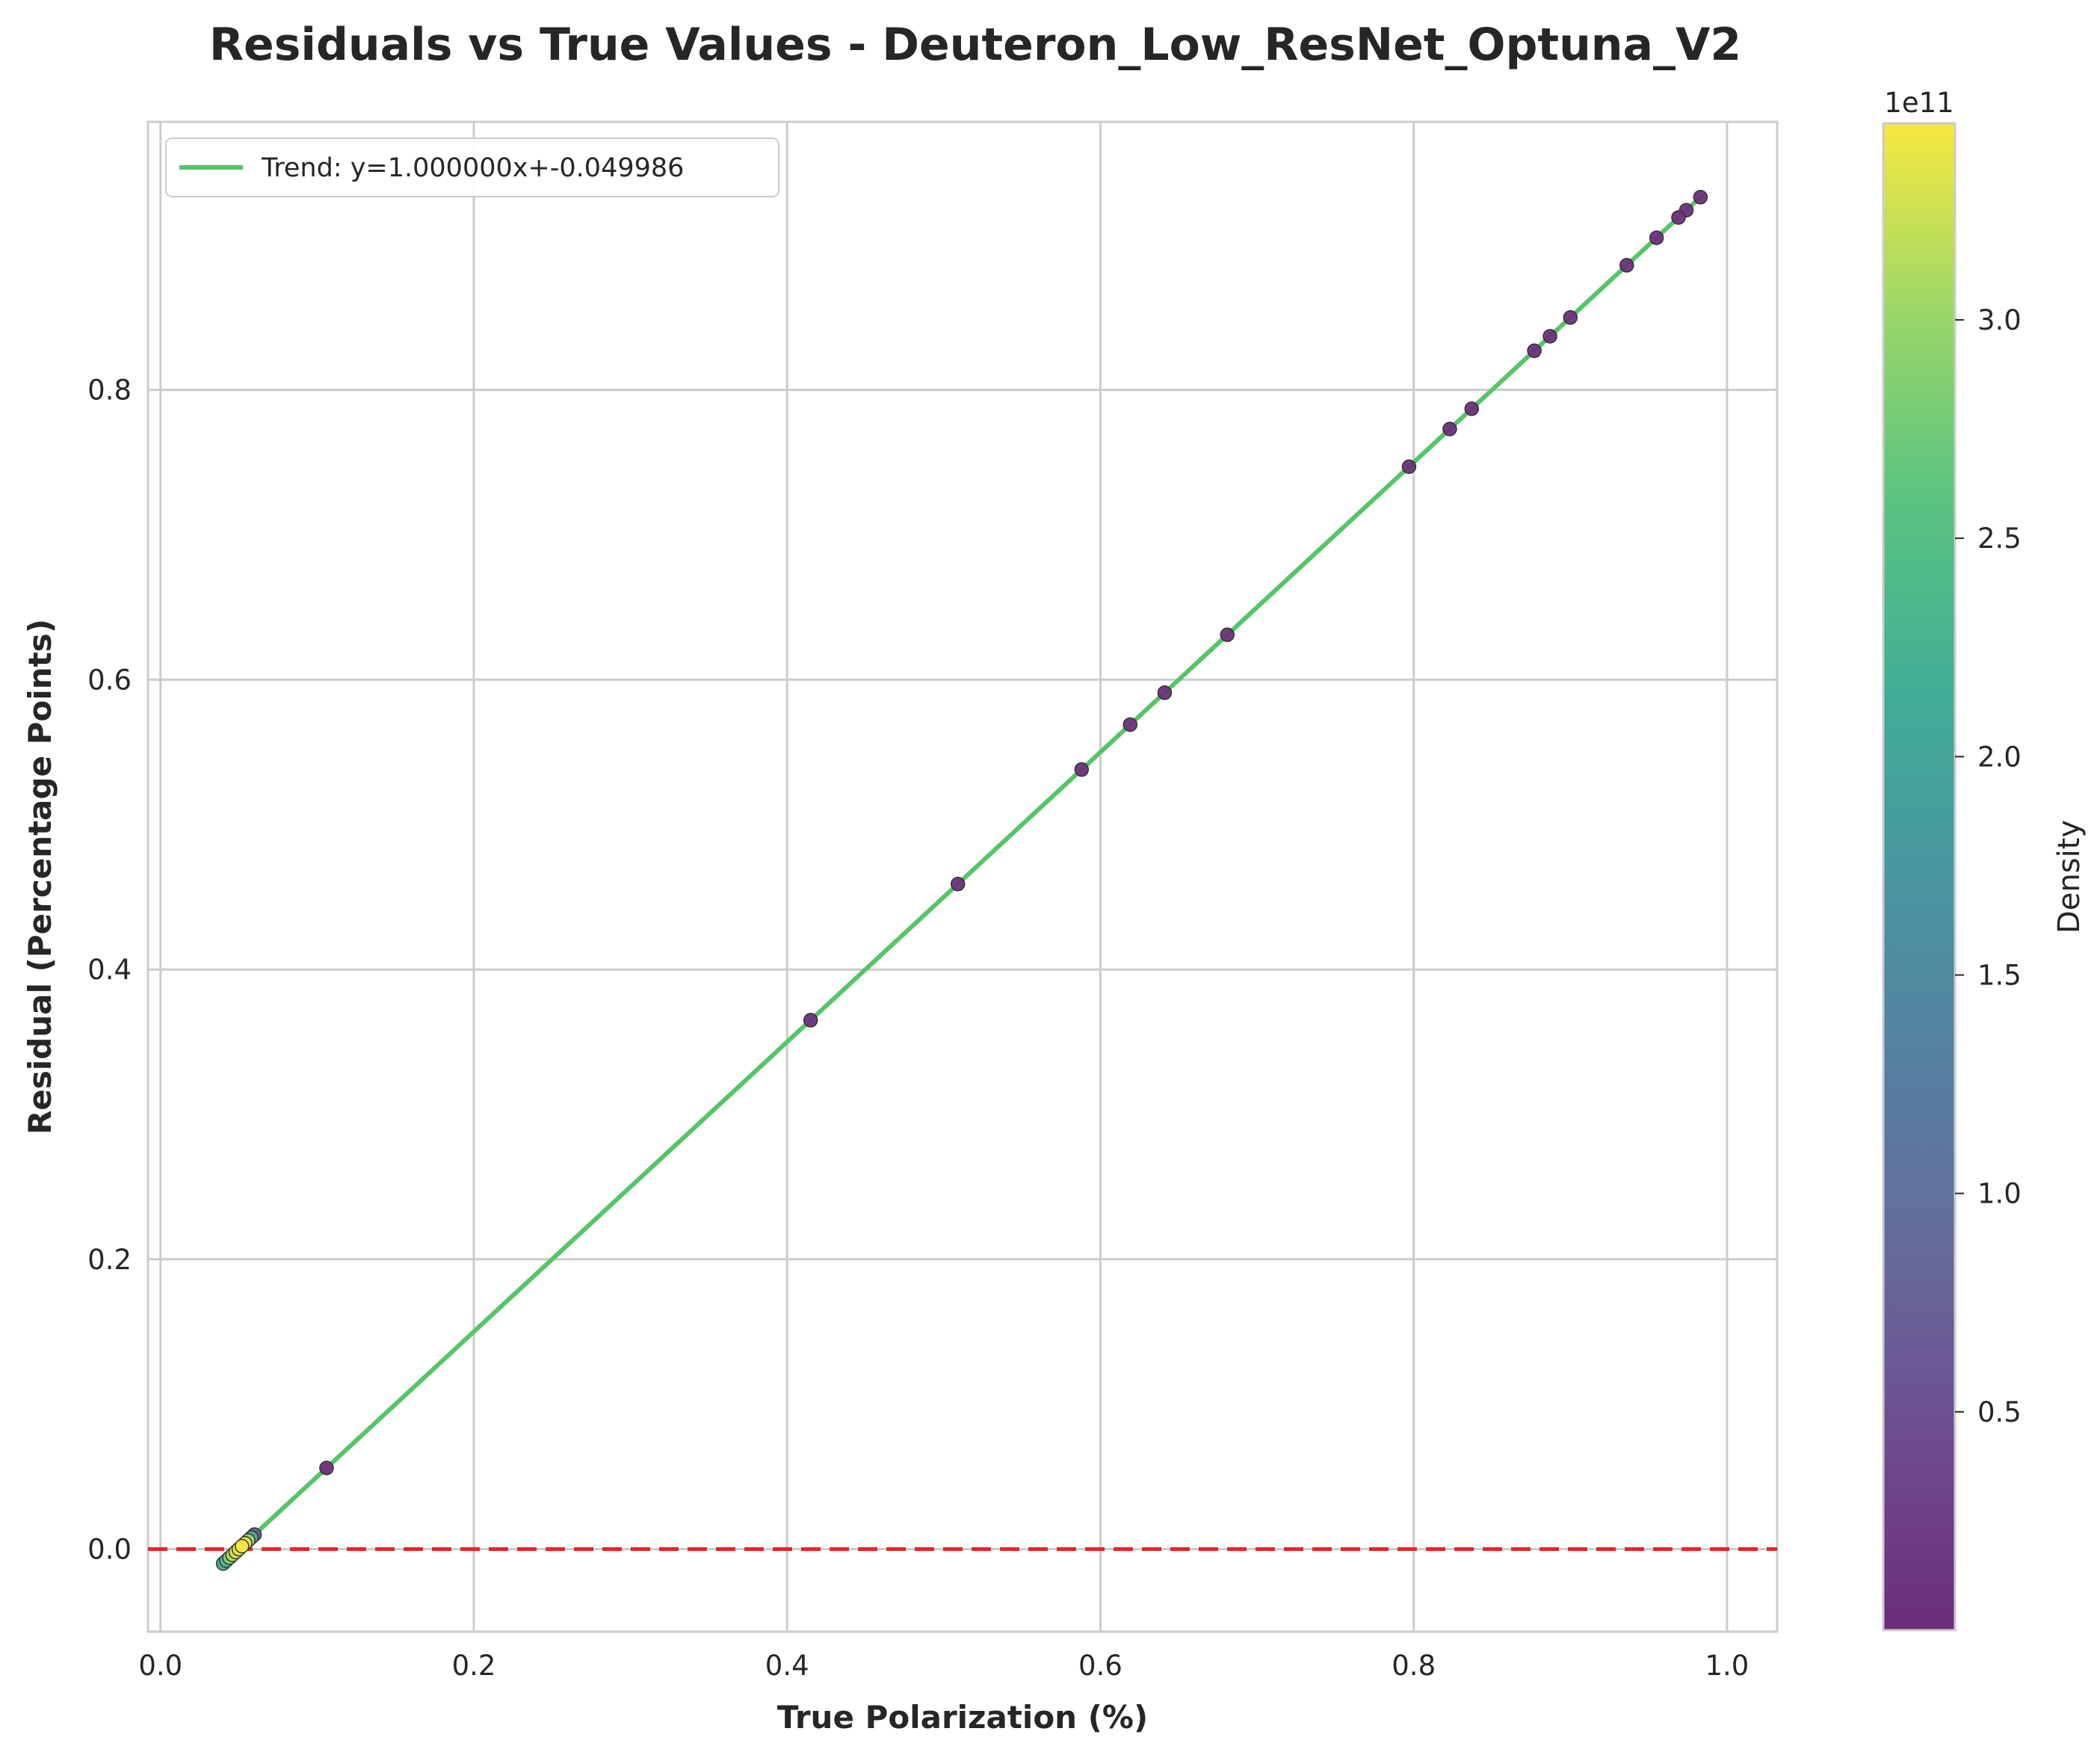 This screenshot has height=1758, width=2100. I want to click on y-tick-labels: 0.0 0.2 0.4 0.6 0.8, so click(109, 970).